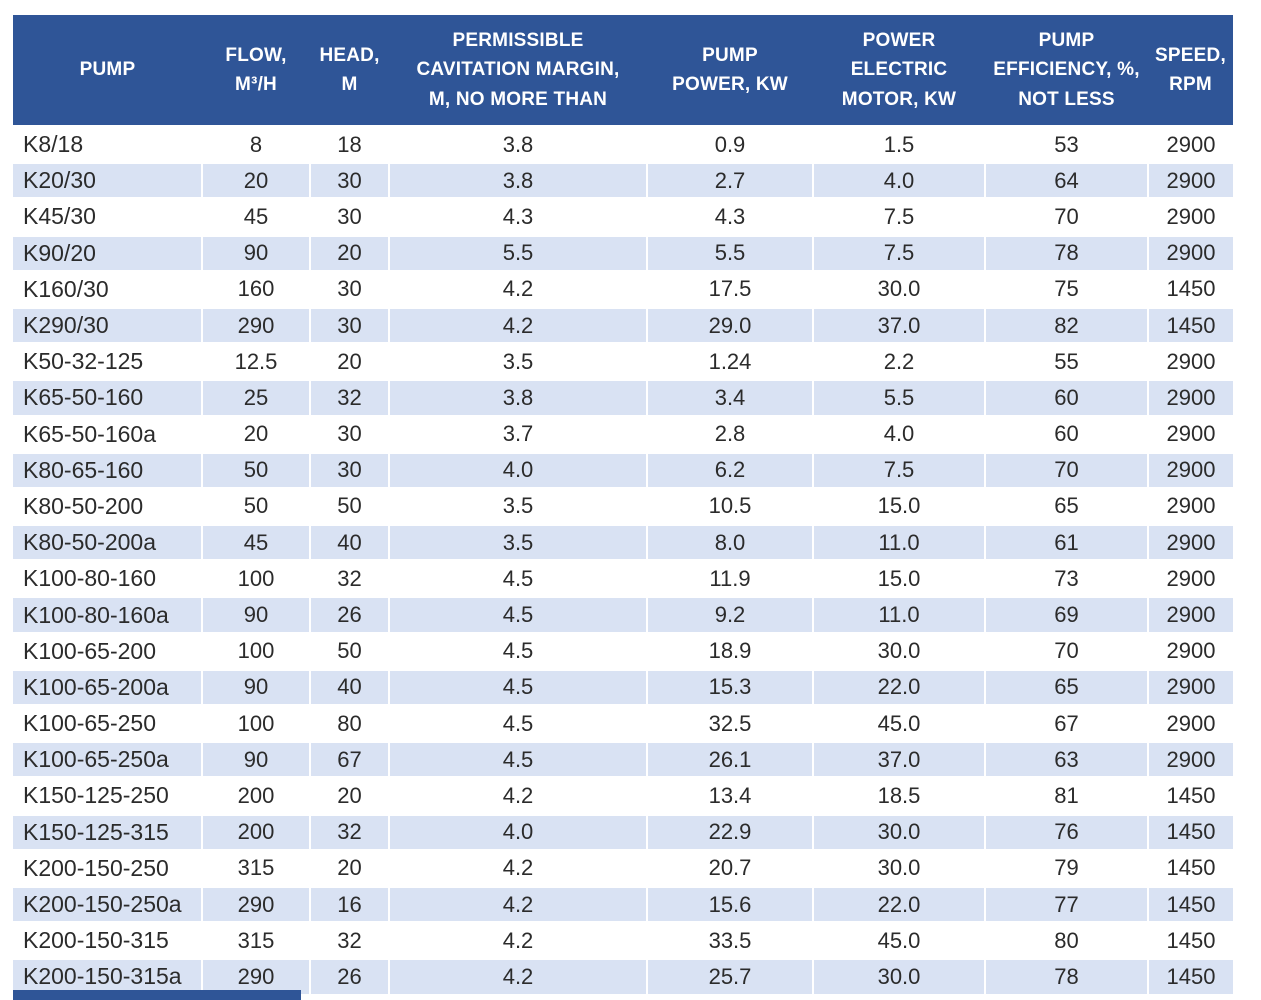  I want to click on cell-pump: K80-50-200a, so click(107, 542).